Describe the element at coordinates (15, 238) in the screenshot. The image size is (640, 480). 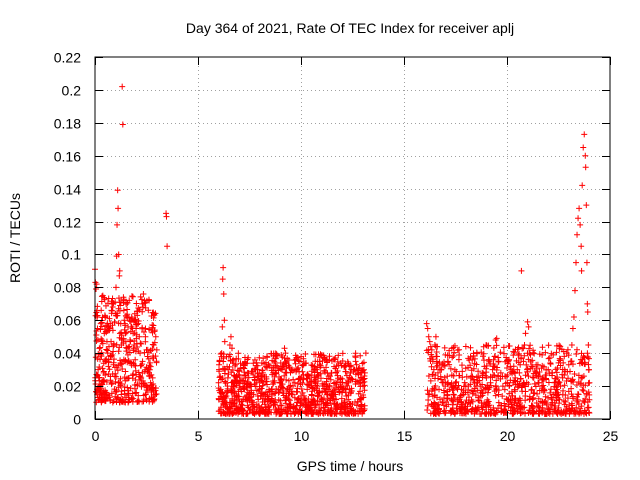
I see `y-axis-label: ROTI / TECUs` at that location.